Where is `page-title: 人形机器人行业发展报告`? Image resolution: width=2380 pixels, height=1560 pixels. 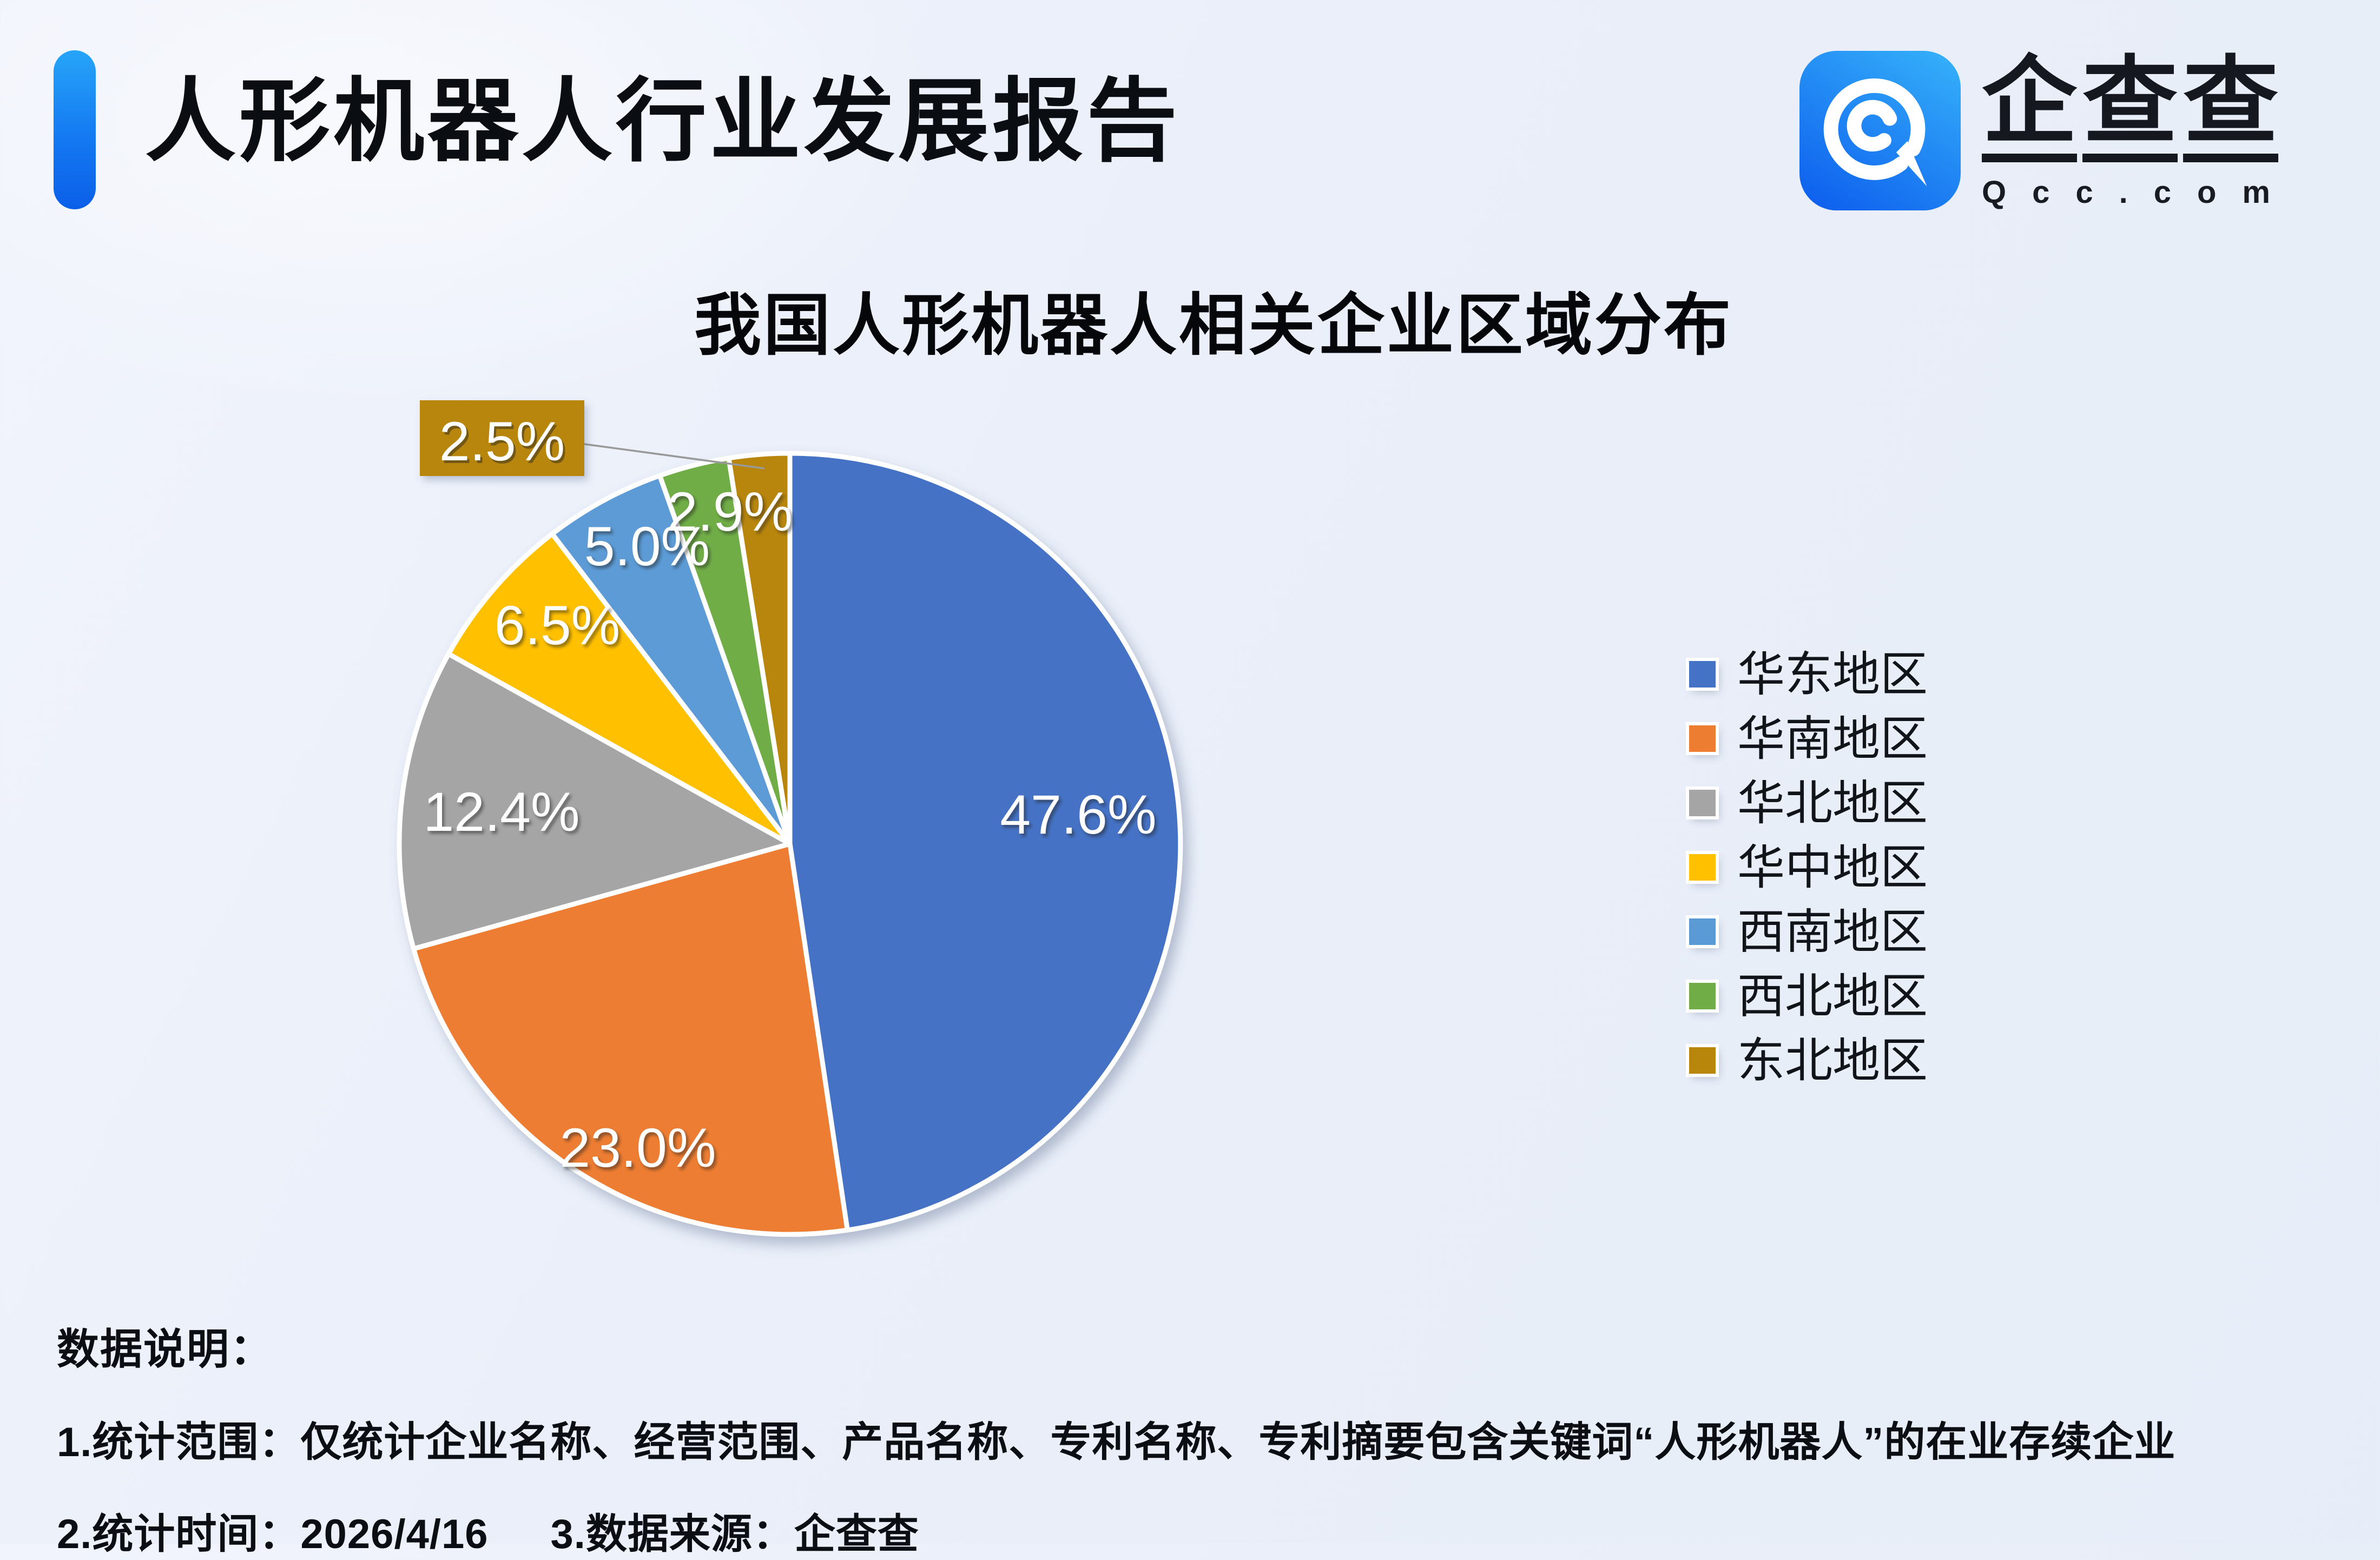
page-title: 人形机器人行业发展报告 is located at coordinates (663, 121).